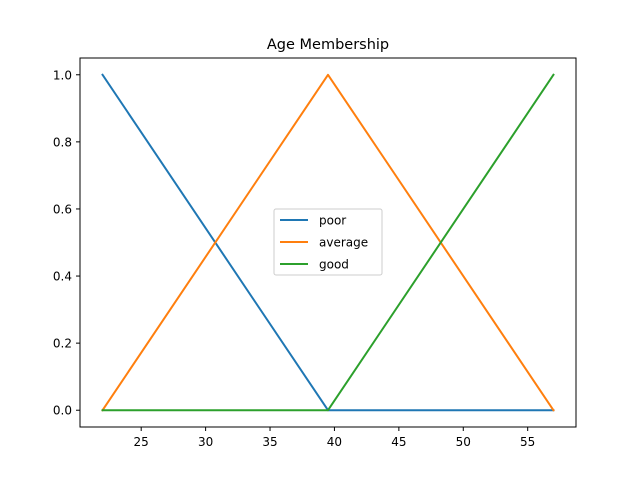 The width and height of the screenshot is (640, 484). Describe the element at coordinates (463, 442) in the screenshot. I see `x-tick-label: 50` at that location.